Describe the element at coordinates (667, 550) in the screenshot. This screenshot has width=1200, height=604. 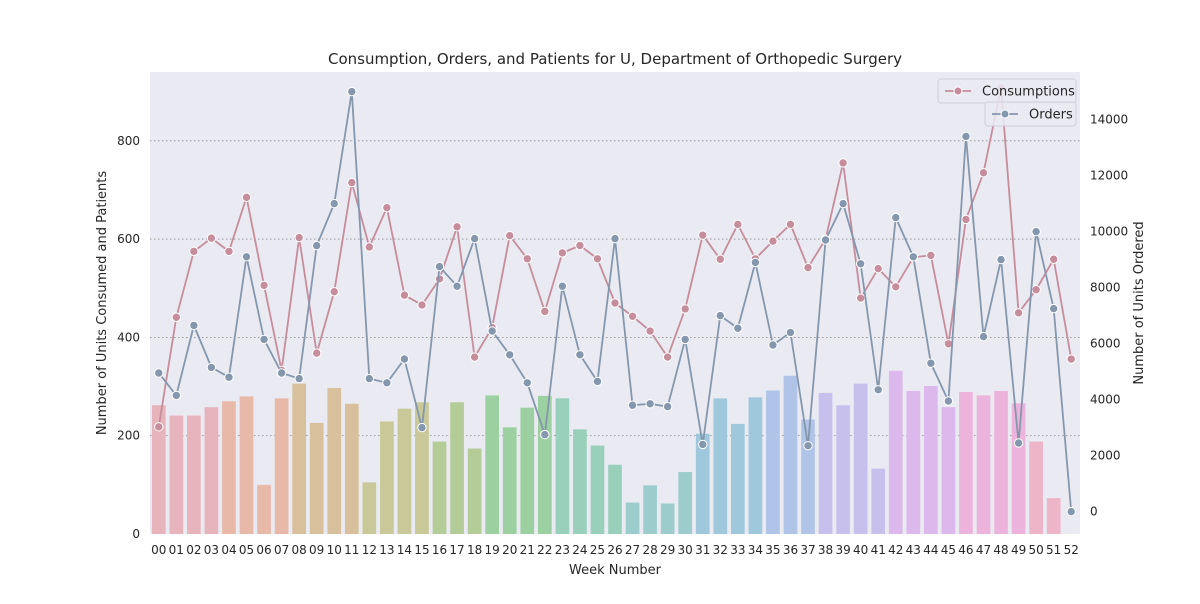
I see `x-tick-label: 29` at that location.